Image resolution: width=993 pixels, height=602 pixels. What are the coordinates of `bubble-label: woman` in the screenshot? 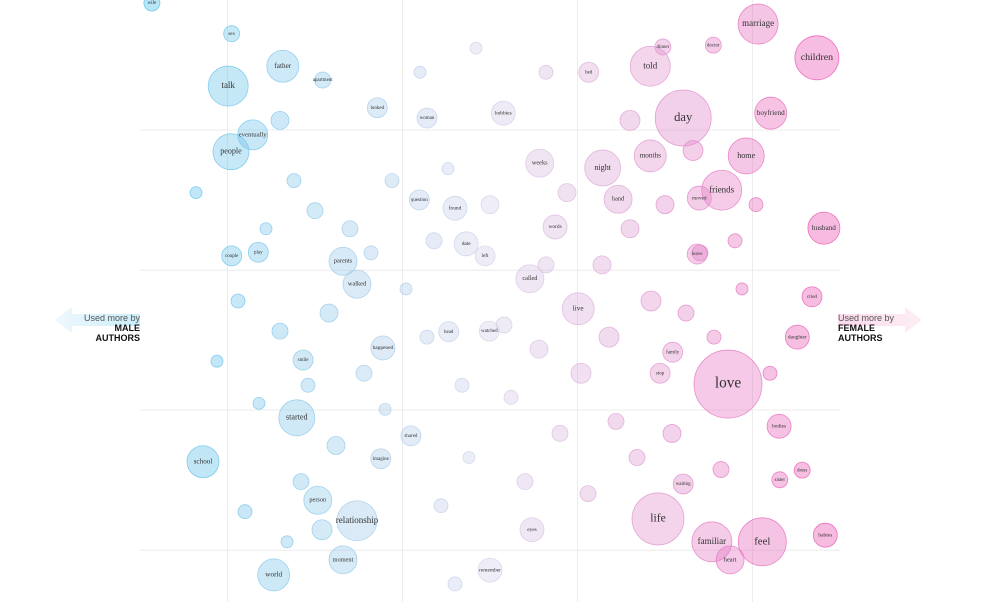 It's located at (427, 118).